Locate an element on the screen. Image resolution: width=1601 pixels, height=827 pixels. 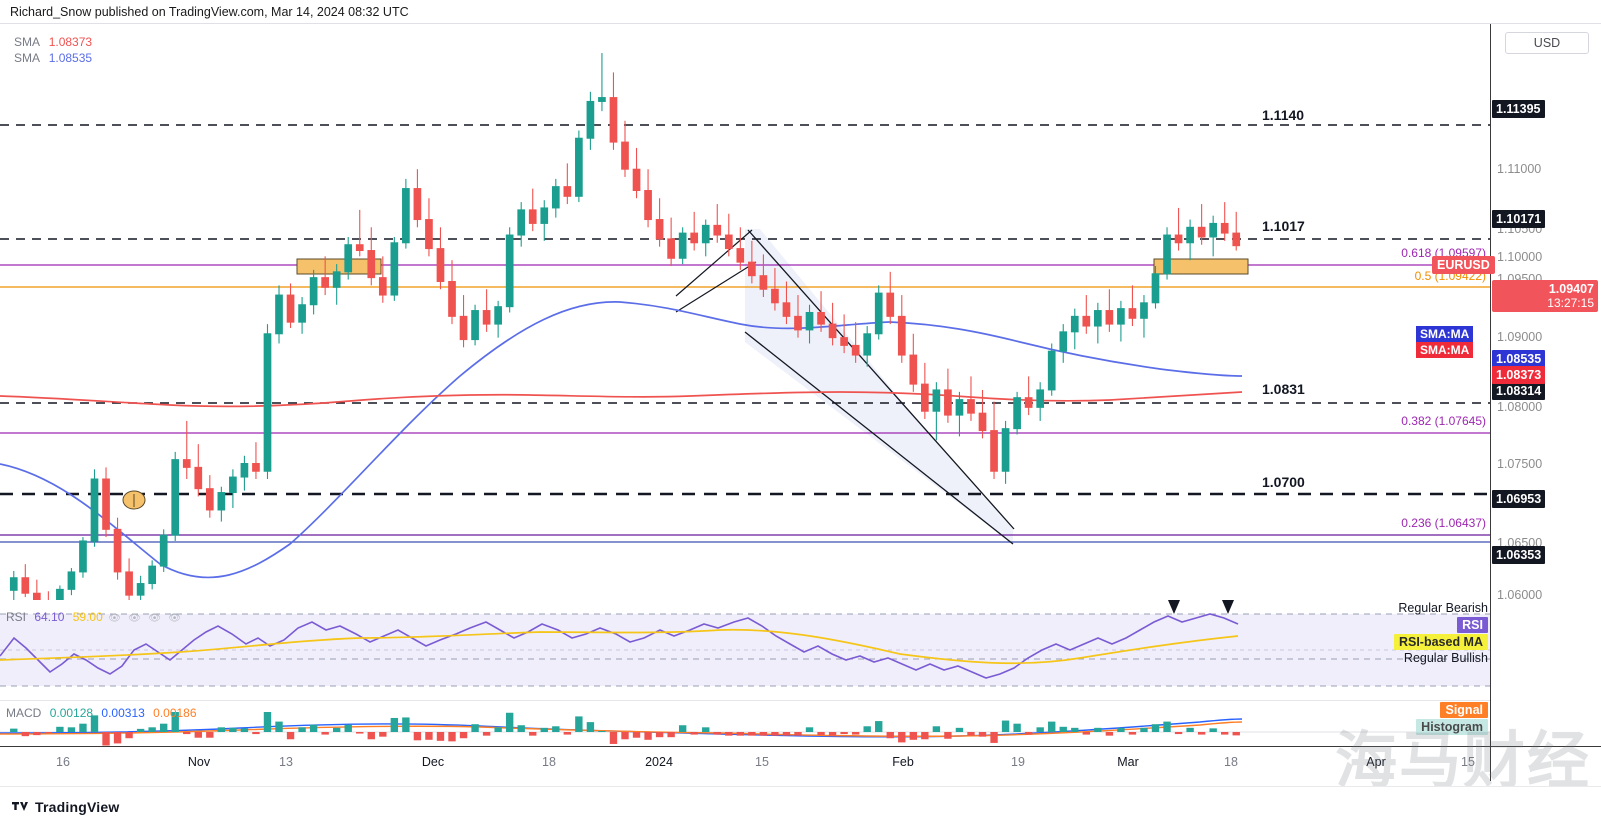
time-tick-1: Nov is located at coordinates (199, 762).